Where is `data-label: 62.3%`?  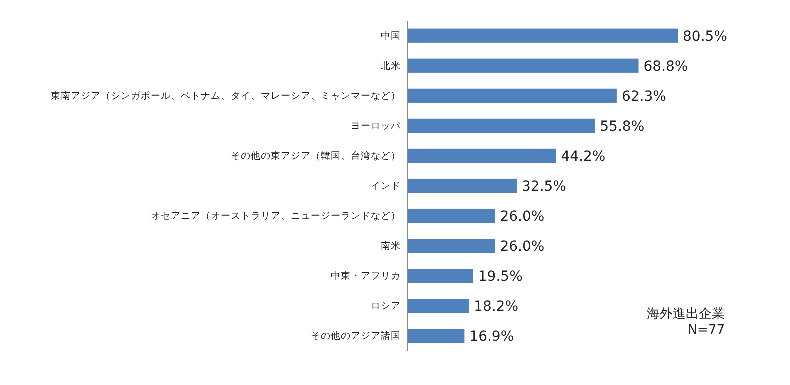 data-label: 62.3% is located at coordinates (644, 96).